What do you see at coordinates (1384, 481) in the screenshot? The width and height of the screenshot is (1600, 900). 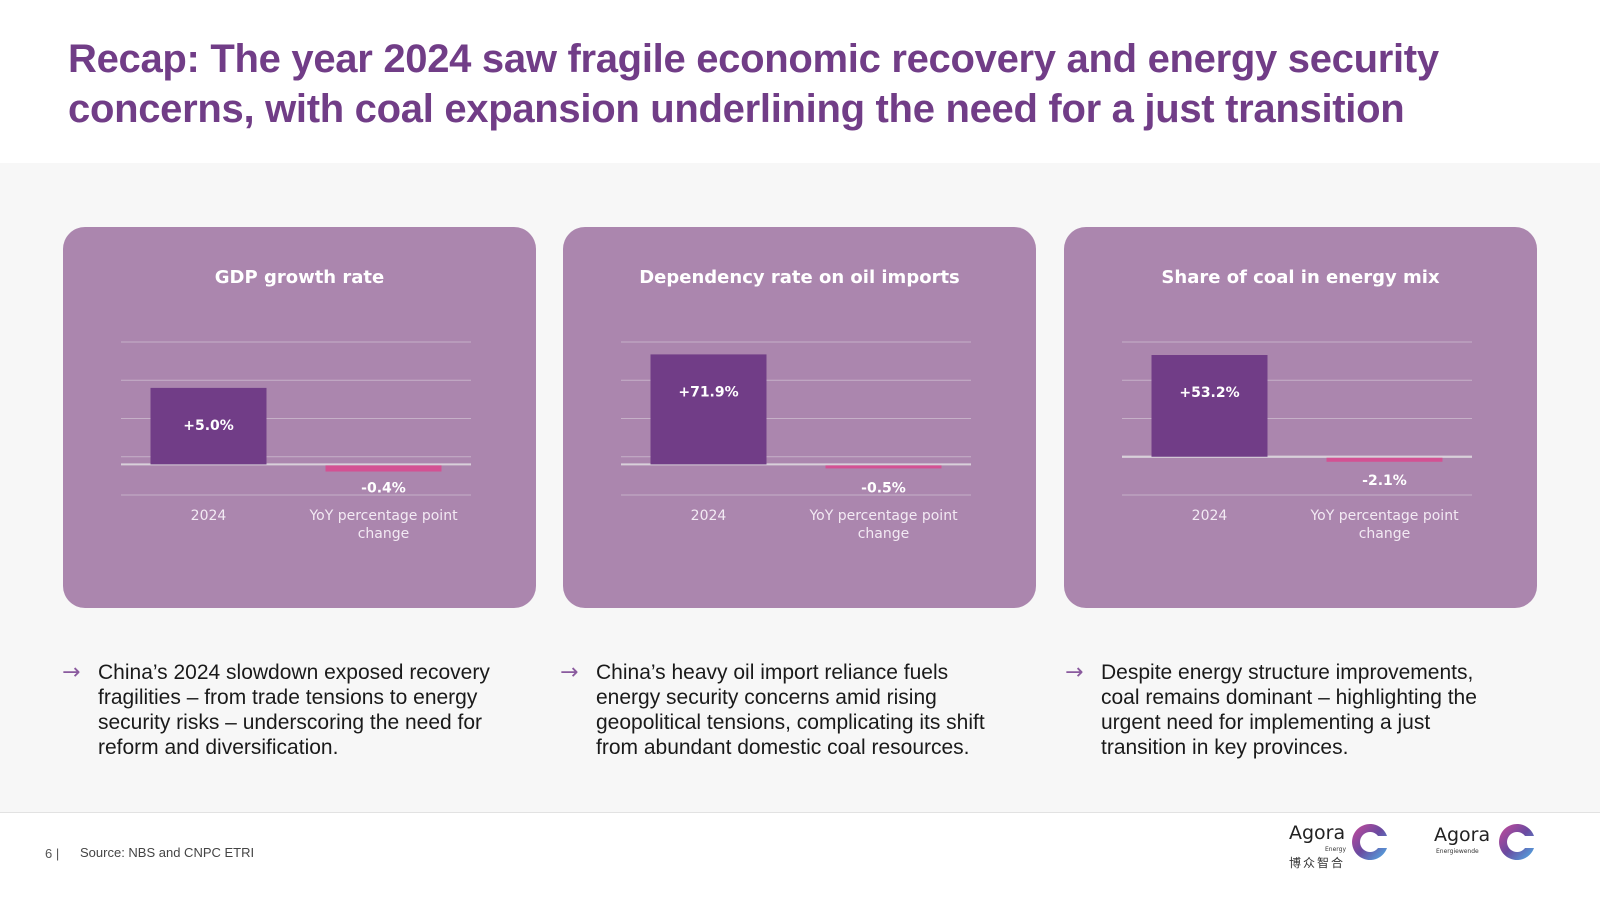 I see `data-label: -2.1%` at bounding box center [1384, 481].